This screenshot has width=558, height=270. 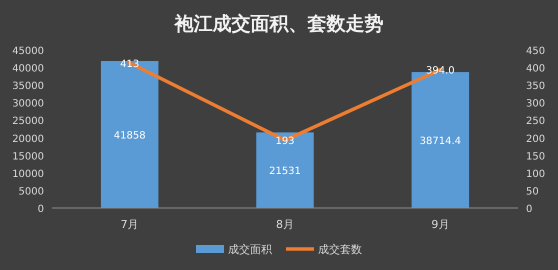 I want to click on y-tick-label: 40000, so click(x=28, y=69).